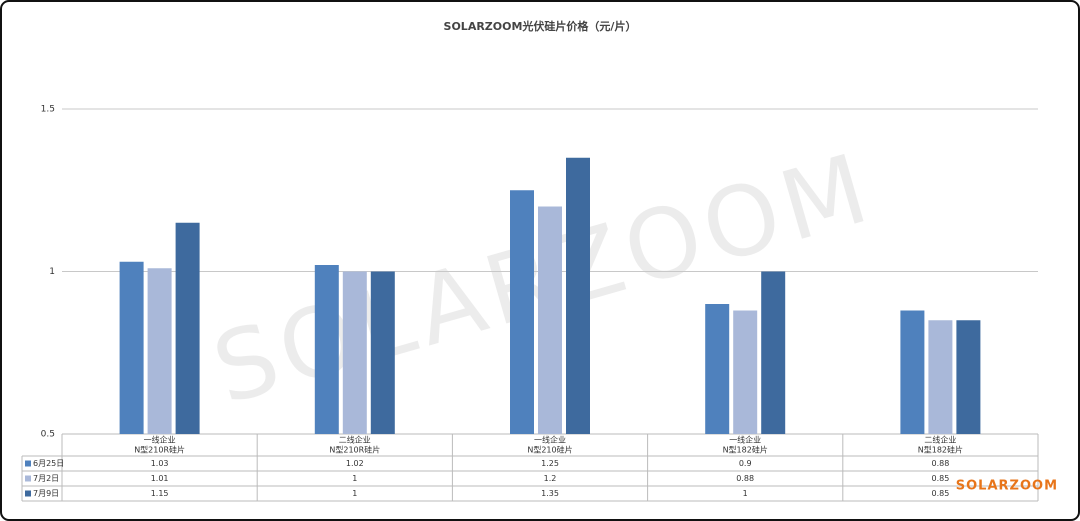  I want to click on logo: SOLARZOOM, so click(1007, 486).